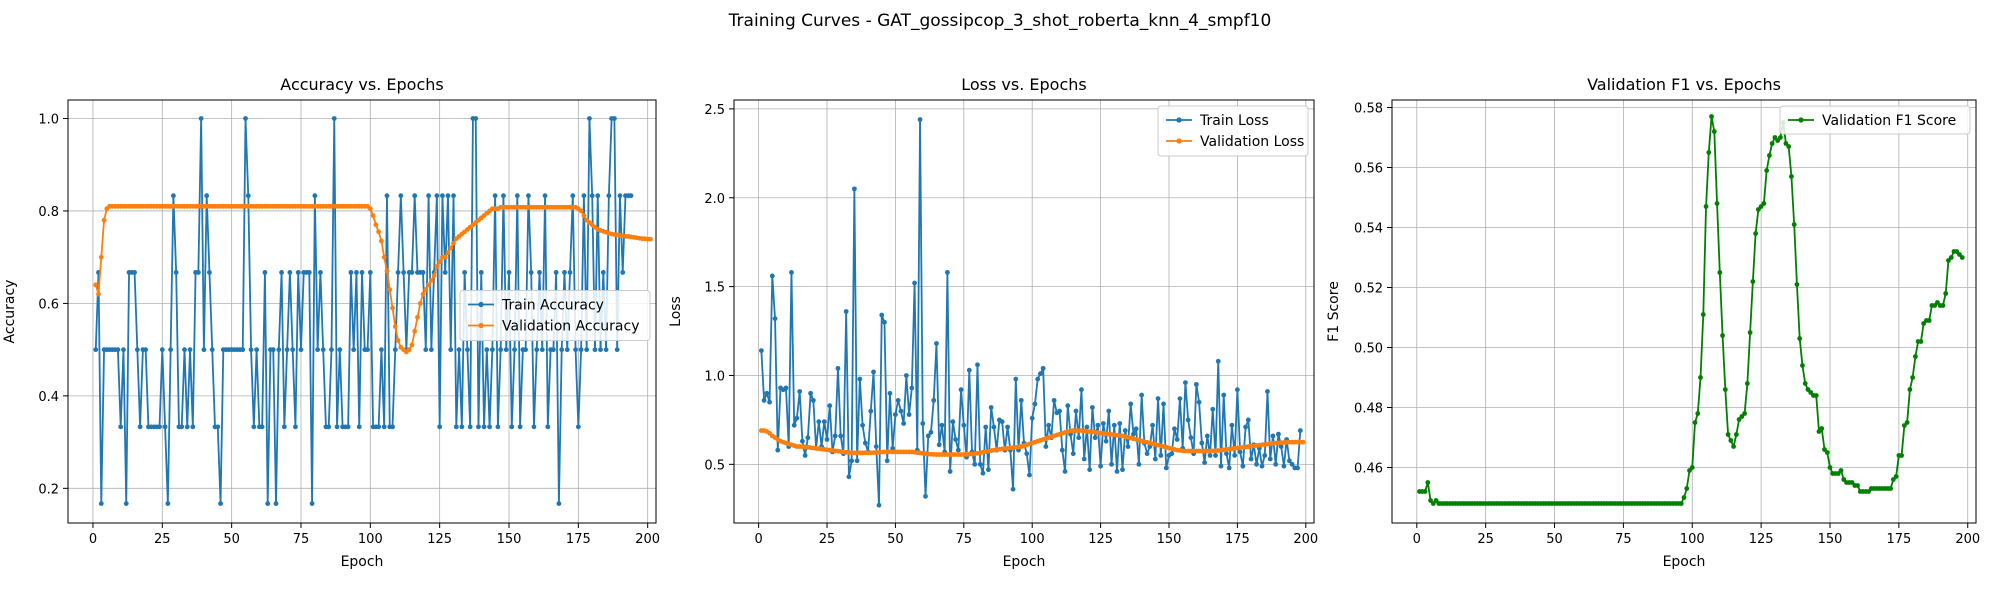 The height and width of the screenshot is (600, 2000). What do you see at coordinates (10, 312) in the screenshot?
I see `y-axis-label: Accuracy` at bounding box center [10, 312].